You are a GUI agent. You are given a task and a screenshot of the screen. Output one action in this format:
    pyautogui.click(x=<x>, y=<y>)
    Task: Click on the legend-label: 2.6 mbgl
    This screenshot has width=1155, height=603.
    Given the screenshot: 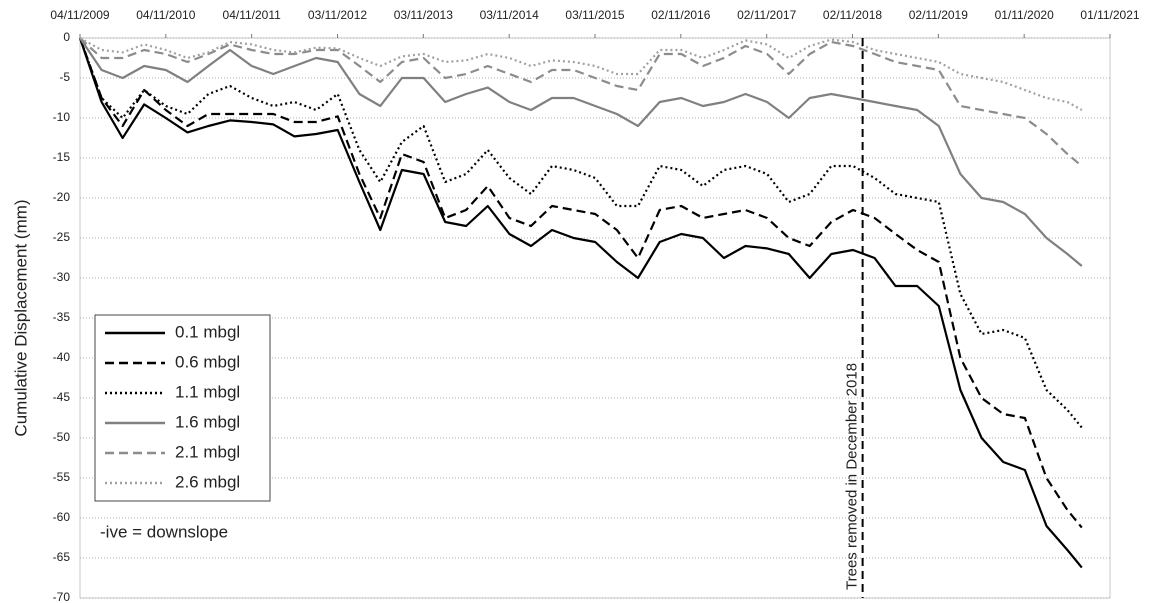 What is the action you would take?
    pyautogui.click(x=207, y=481)
    